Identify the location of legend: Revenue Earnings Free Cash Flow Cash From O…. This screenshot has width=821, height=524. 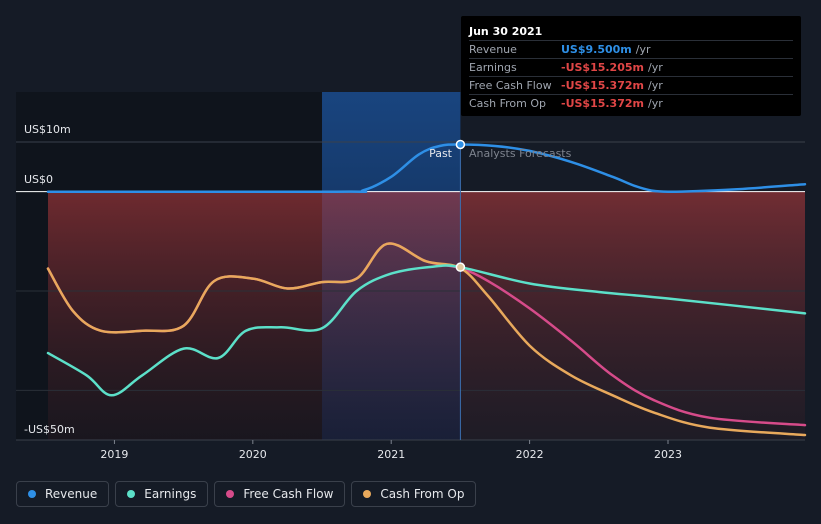
(246, 494).